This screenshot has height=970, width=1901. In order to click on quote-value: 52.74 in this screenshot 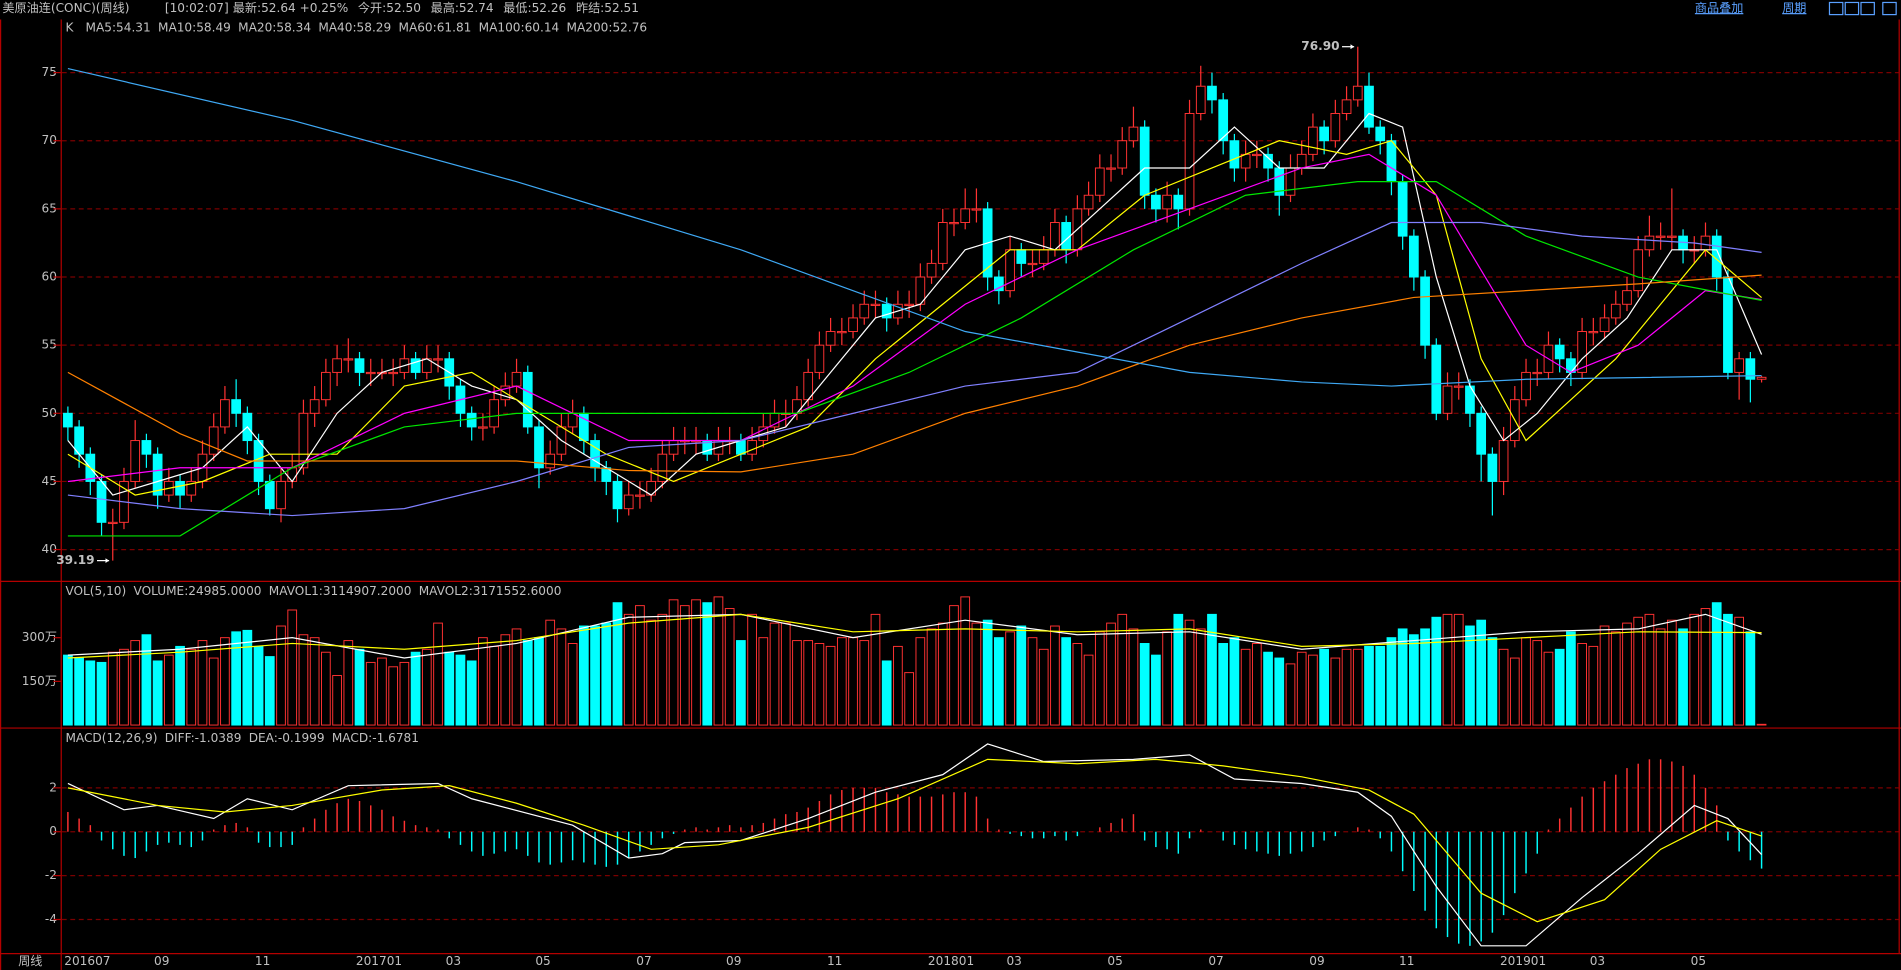, I will do `click(476, 8)`.